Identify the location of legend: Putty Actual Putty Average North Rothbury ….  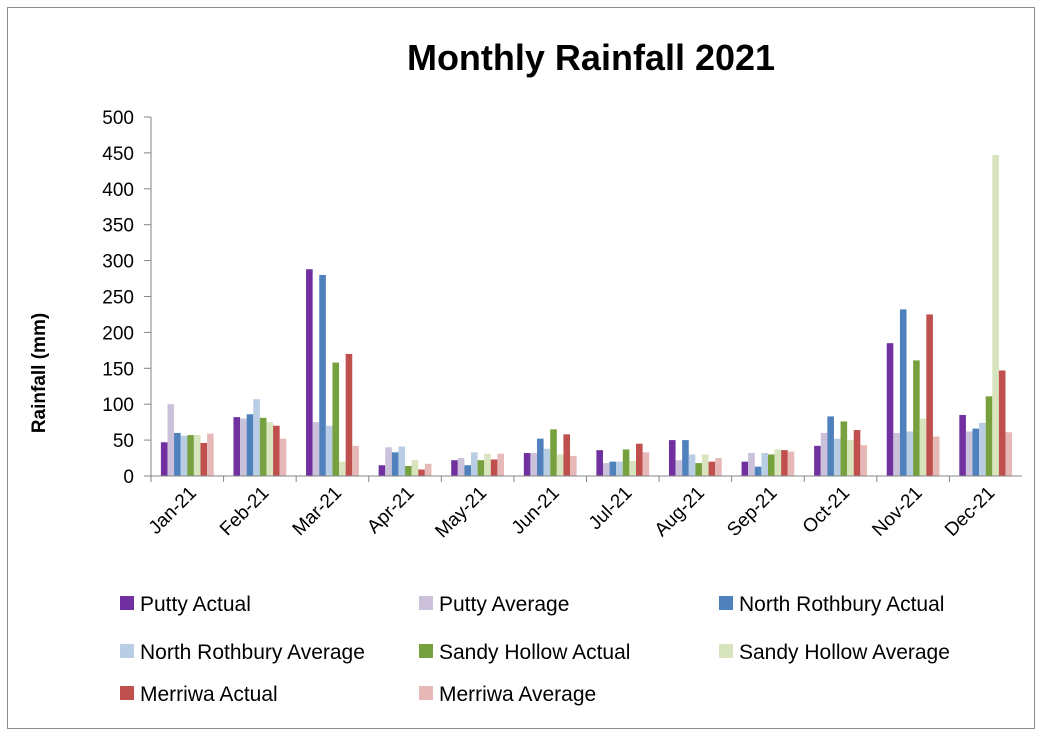
(535, 649).